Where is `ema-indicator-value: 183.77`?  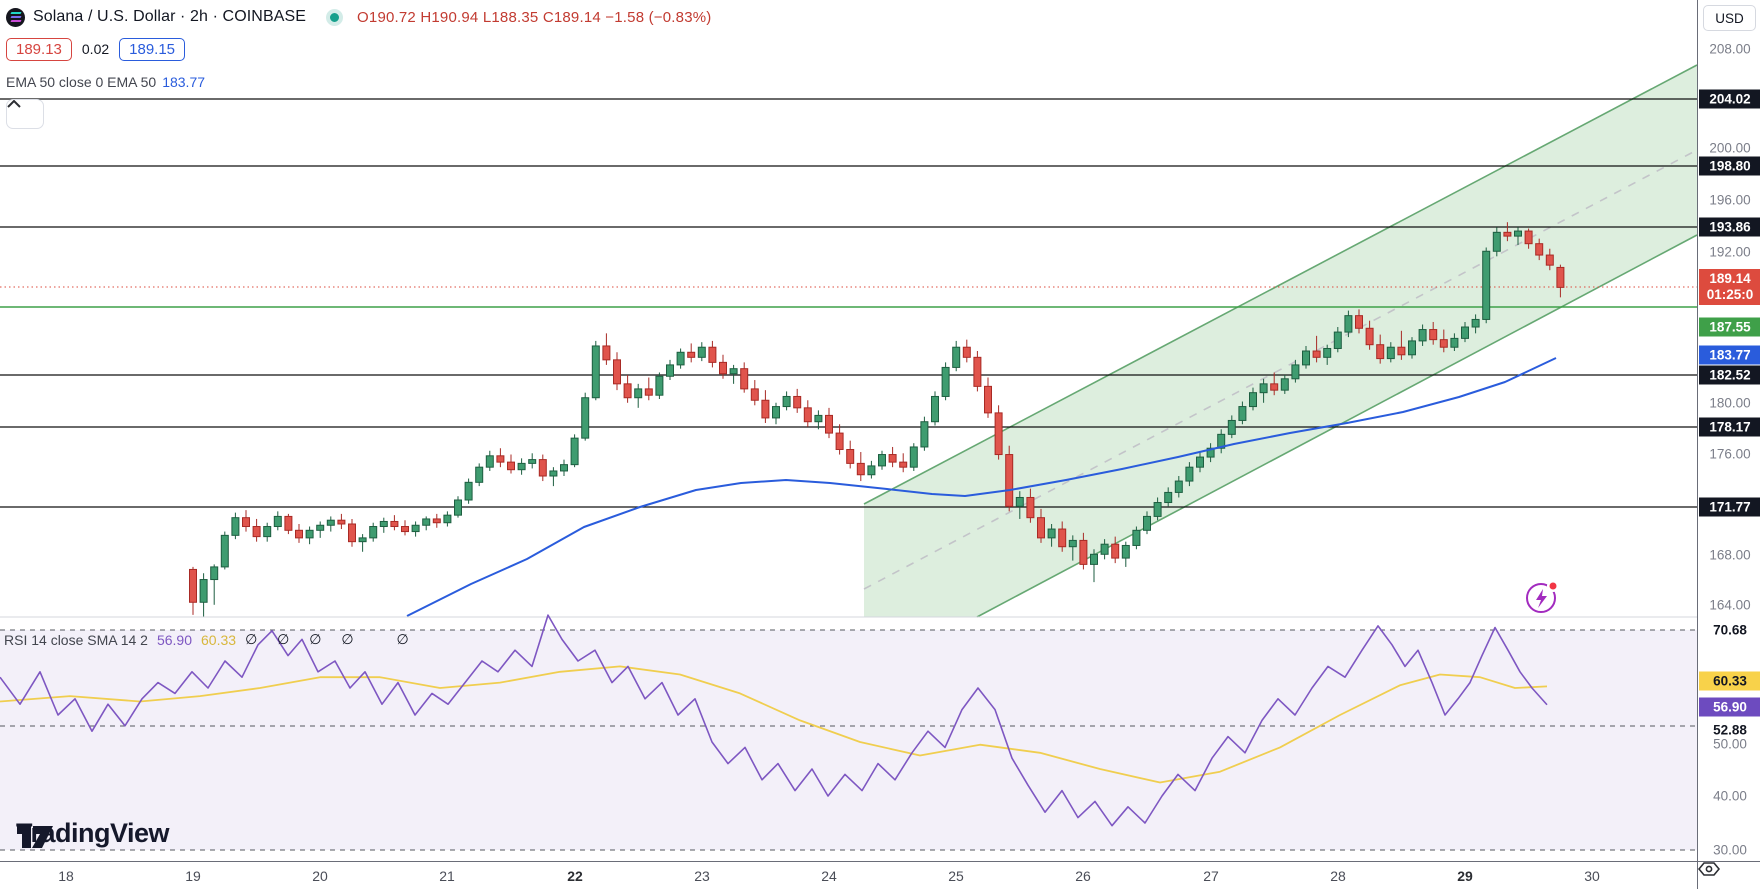
ema-indicator-value: 183.77 is located at coordinates (184, 82).